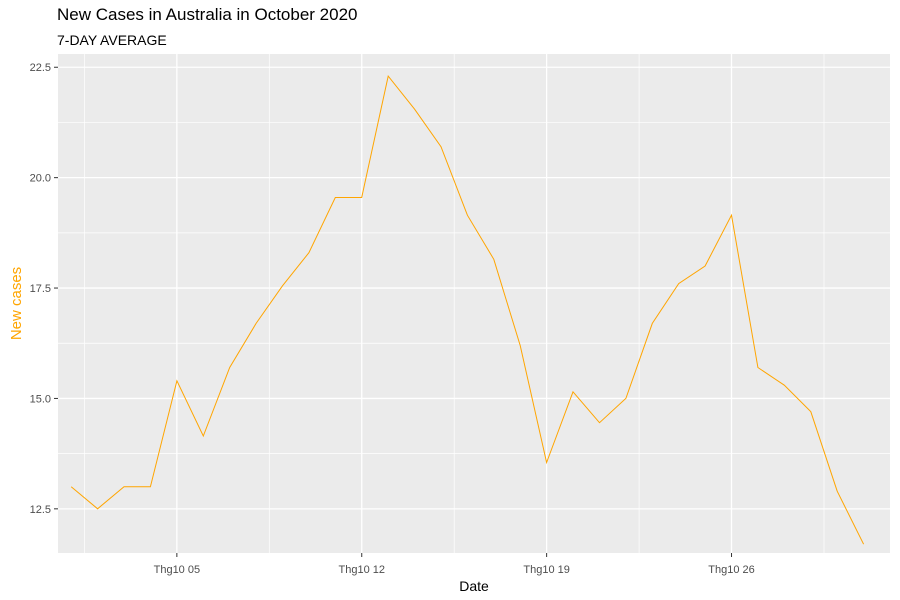 Image resolution: width=900 pixels, height=600 pixels. Describe the element at coordinates (362, 570) in the screenshot. I see `x-tick-label: Thg10 12` at that location.